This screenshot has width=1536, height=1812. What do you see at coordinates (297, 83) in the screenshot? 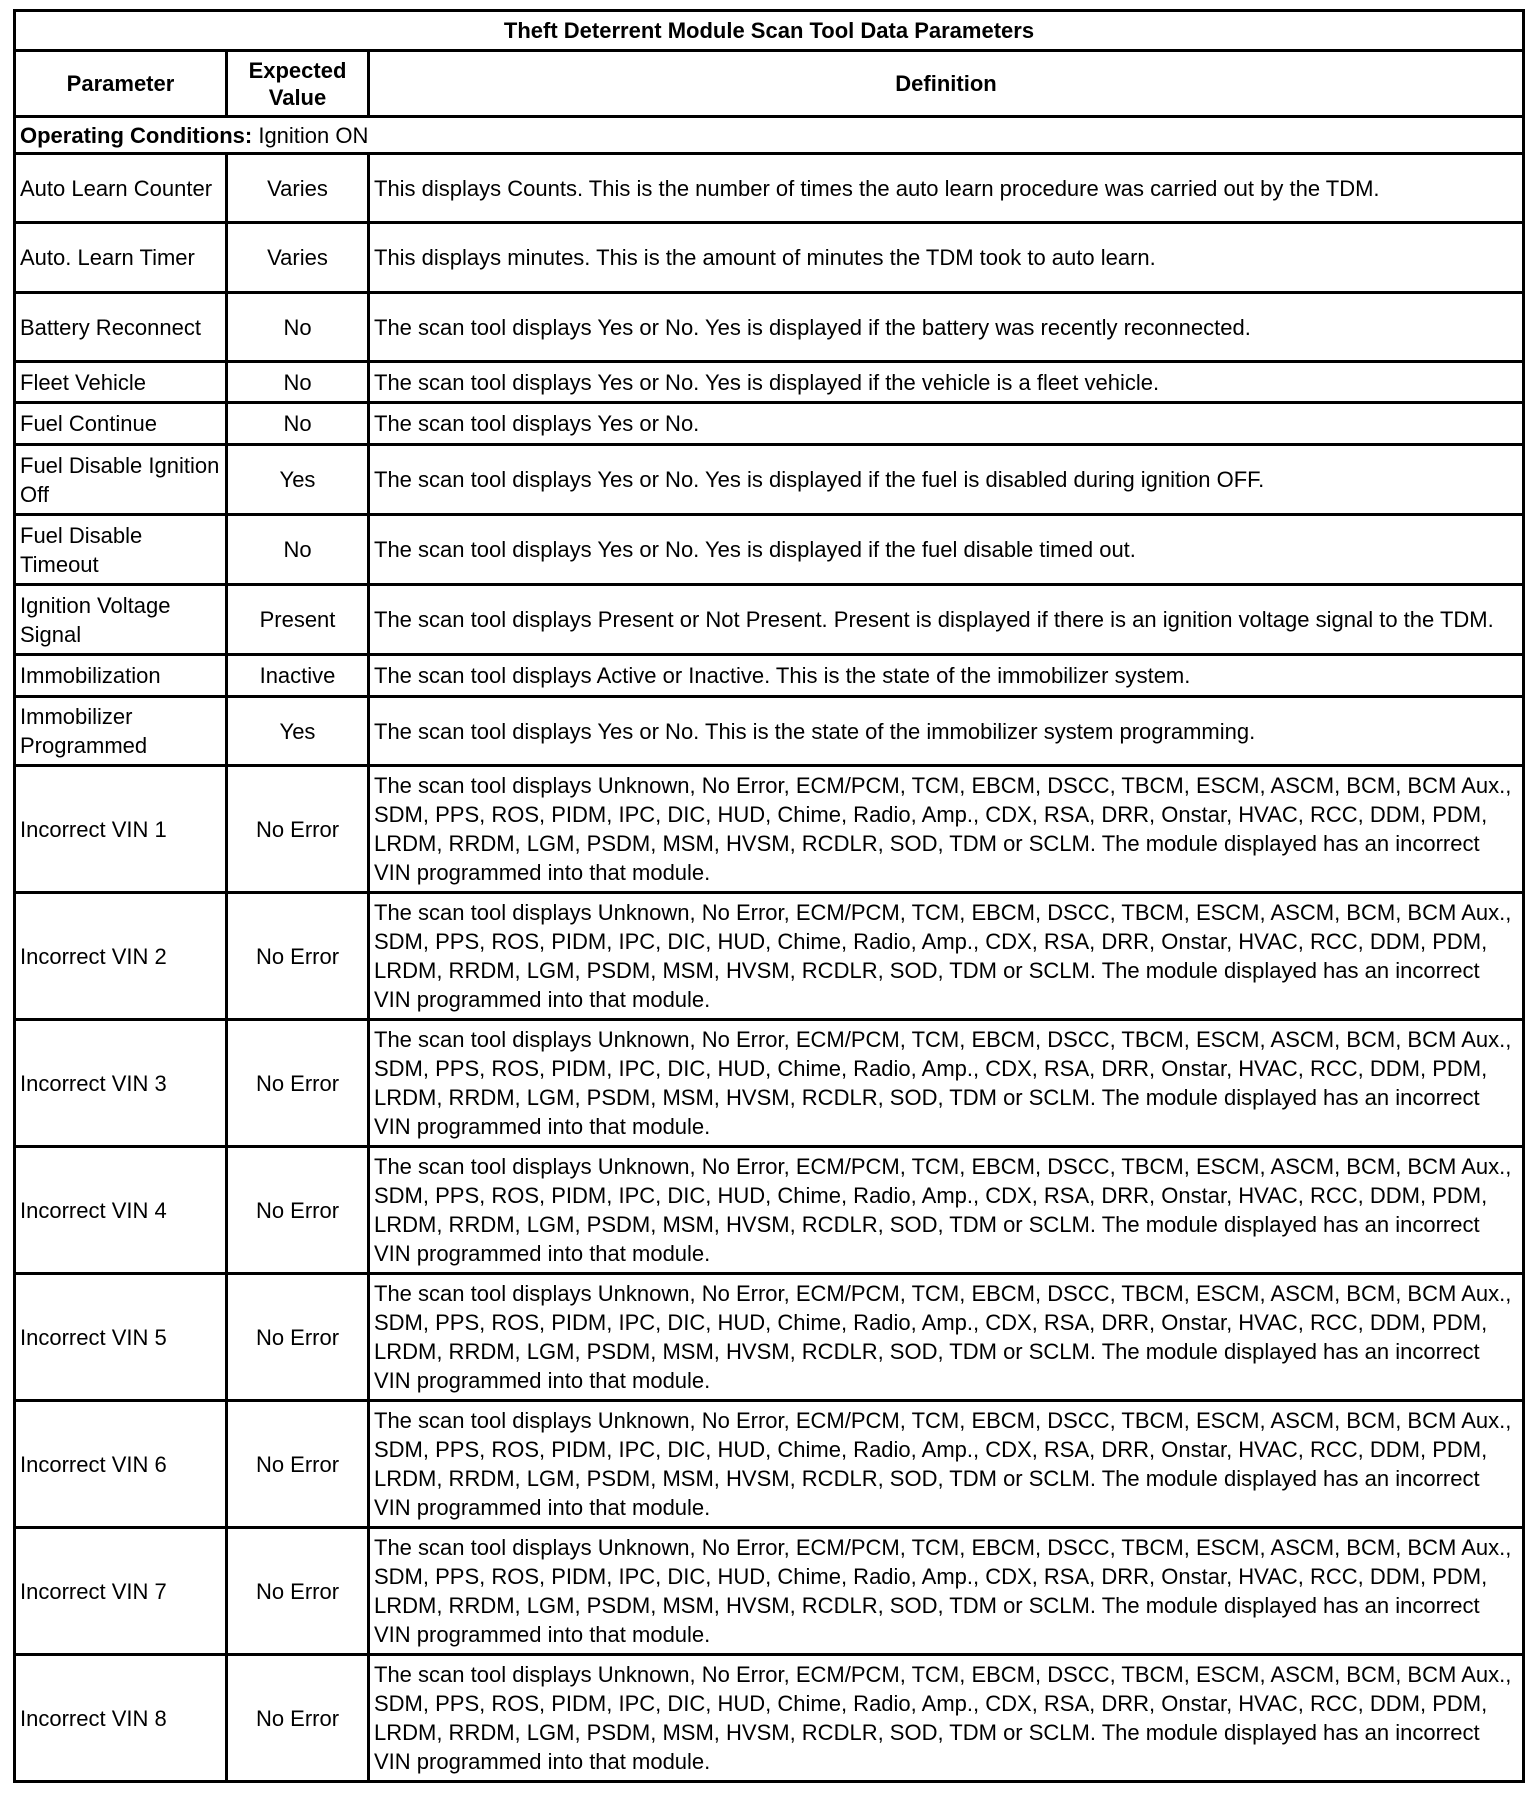
I see `header-expected-value: Expected Value` at bounding box center [297, 83].